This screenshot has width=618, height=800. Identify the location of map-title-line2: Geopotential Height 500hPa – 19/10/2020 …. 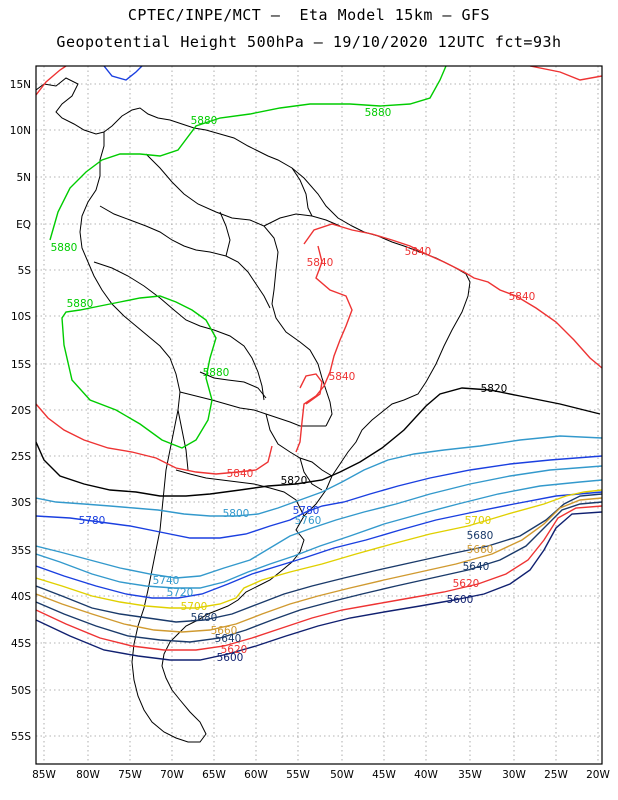
(309, 42).